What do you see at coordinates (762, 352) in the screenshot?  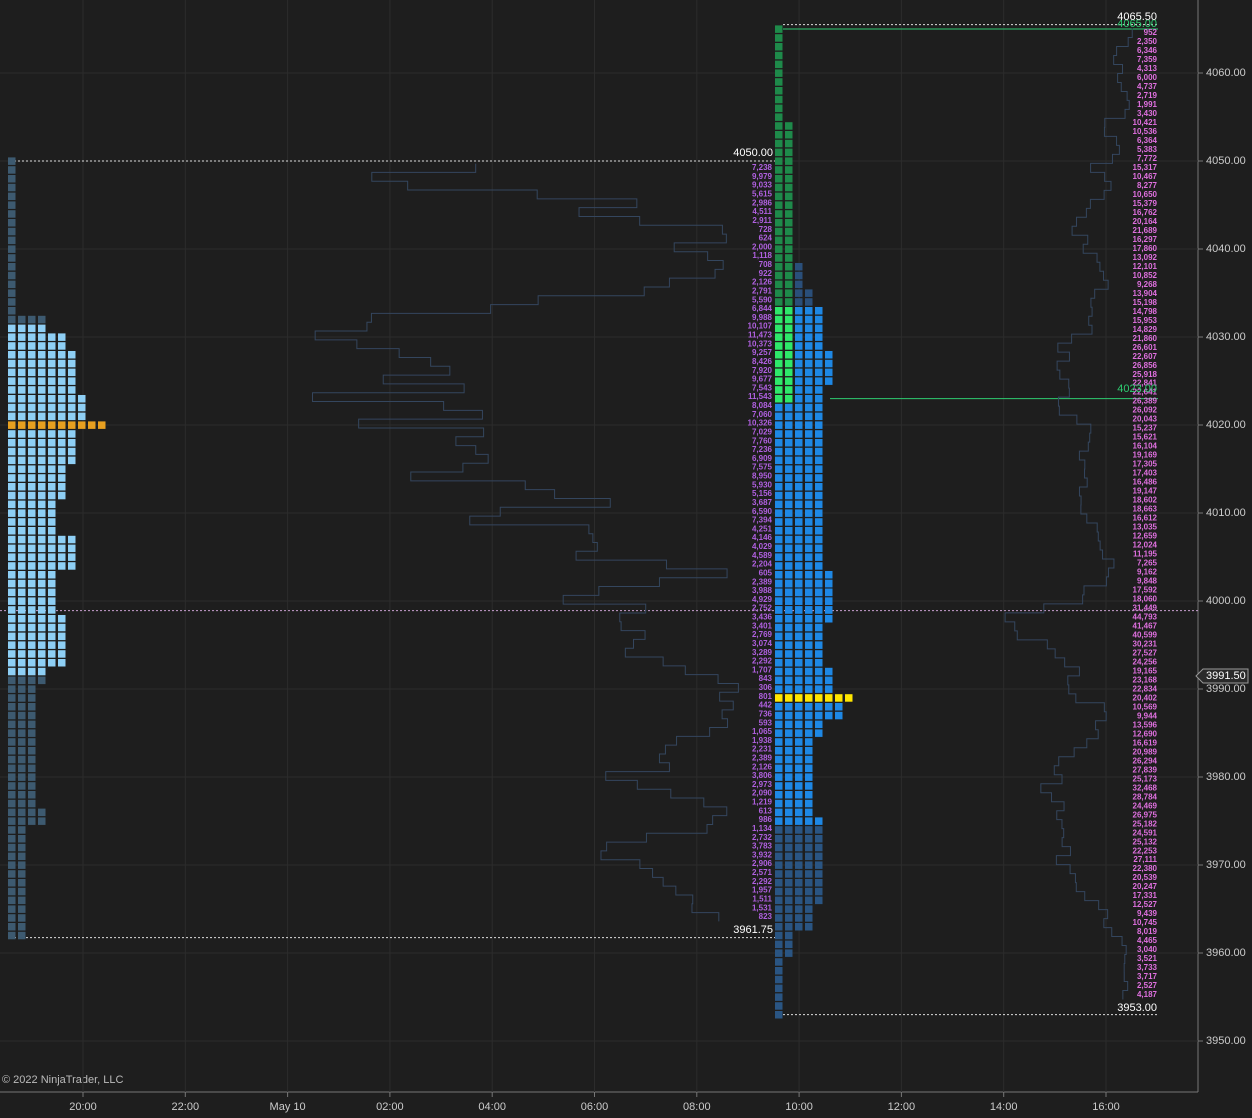 I see `volume-label: 9,257` at bounding box center [762, 352].